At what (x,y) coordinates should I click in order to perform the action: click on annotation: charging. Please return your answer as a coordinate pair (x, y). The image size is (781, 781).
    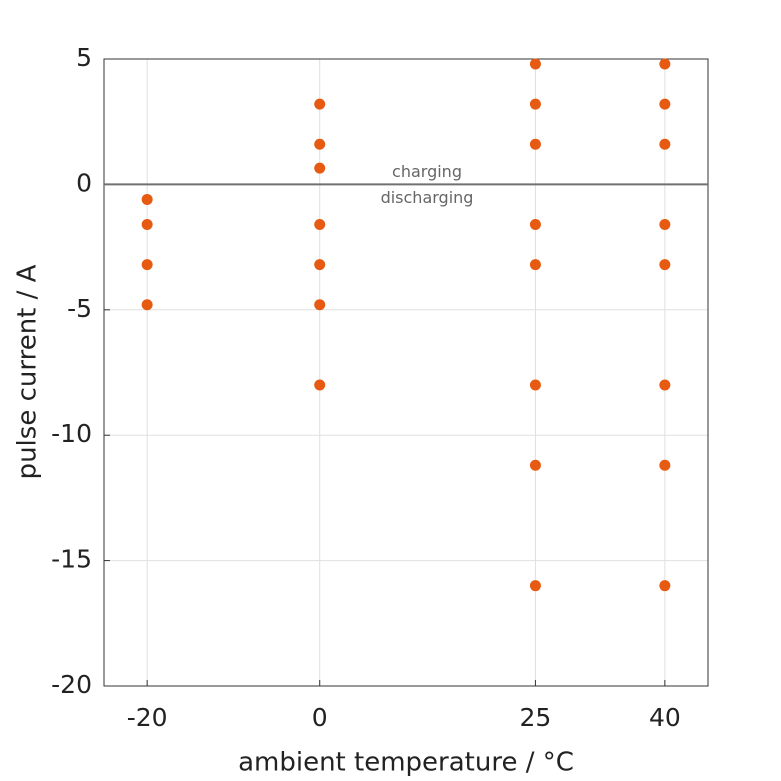
    Looking at the image, I should click on (427, 171).